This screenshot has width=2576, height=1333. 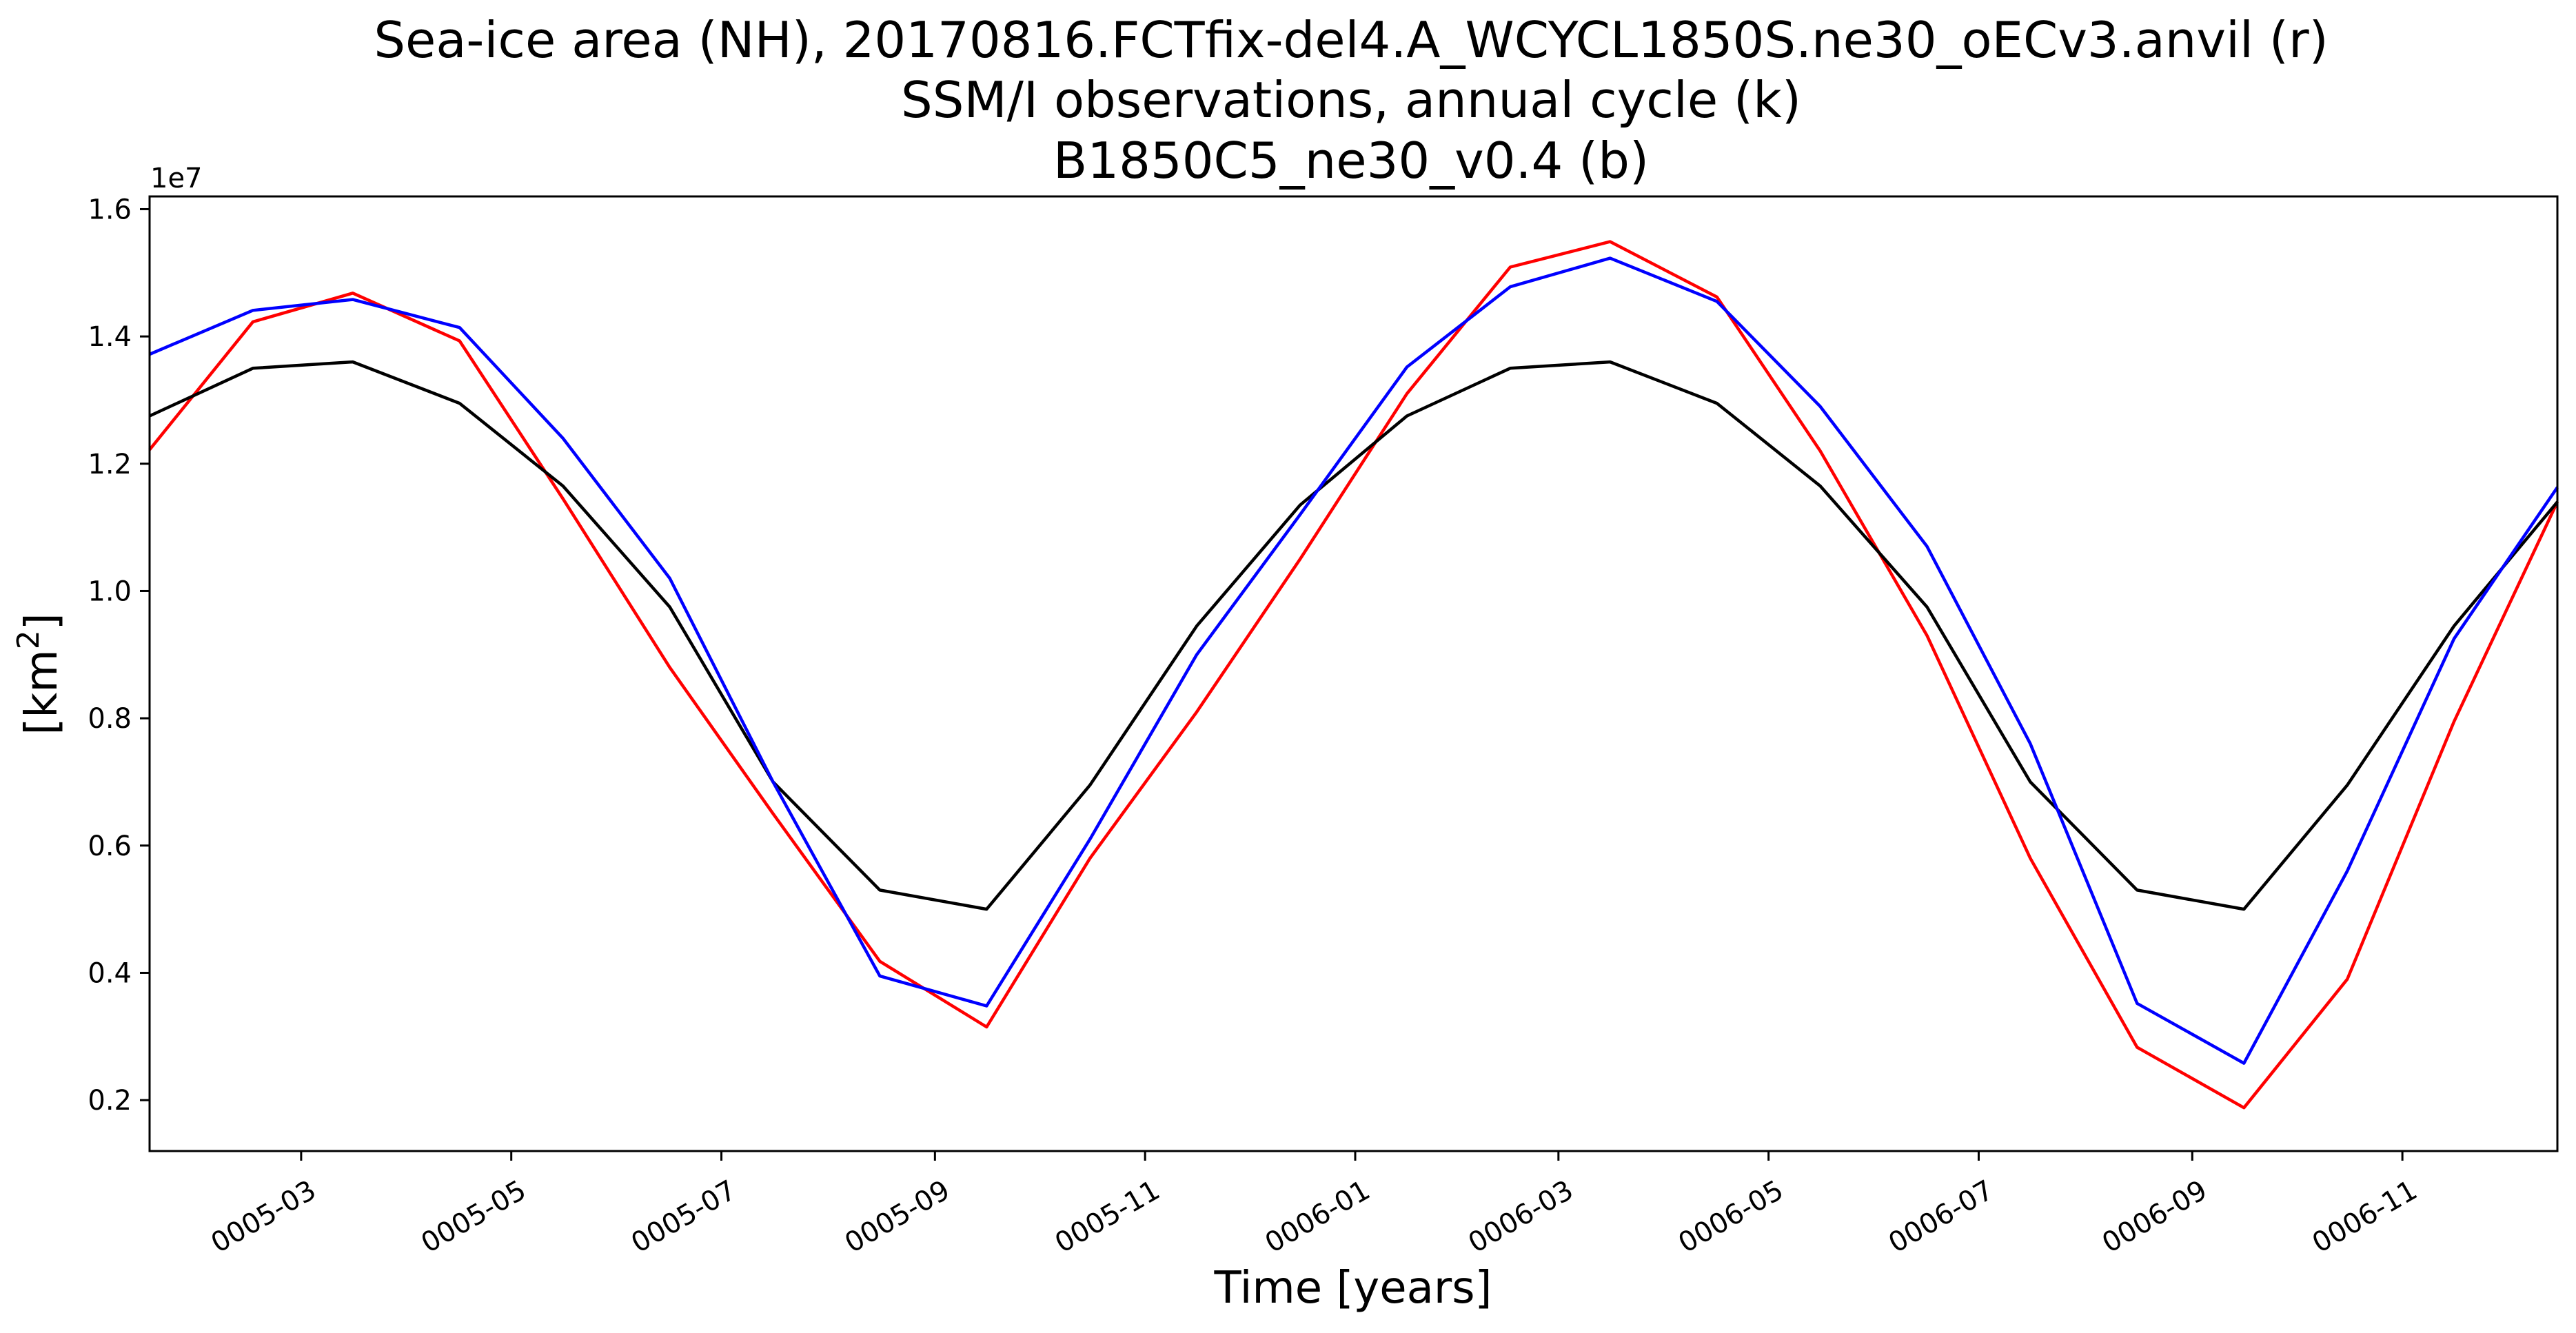 I want to click on y-tick-label: 1.2, so click(x=110, y=465).